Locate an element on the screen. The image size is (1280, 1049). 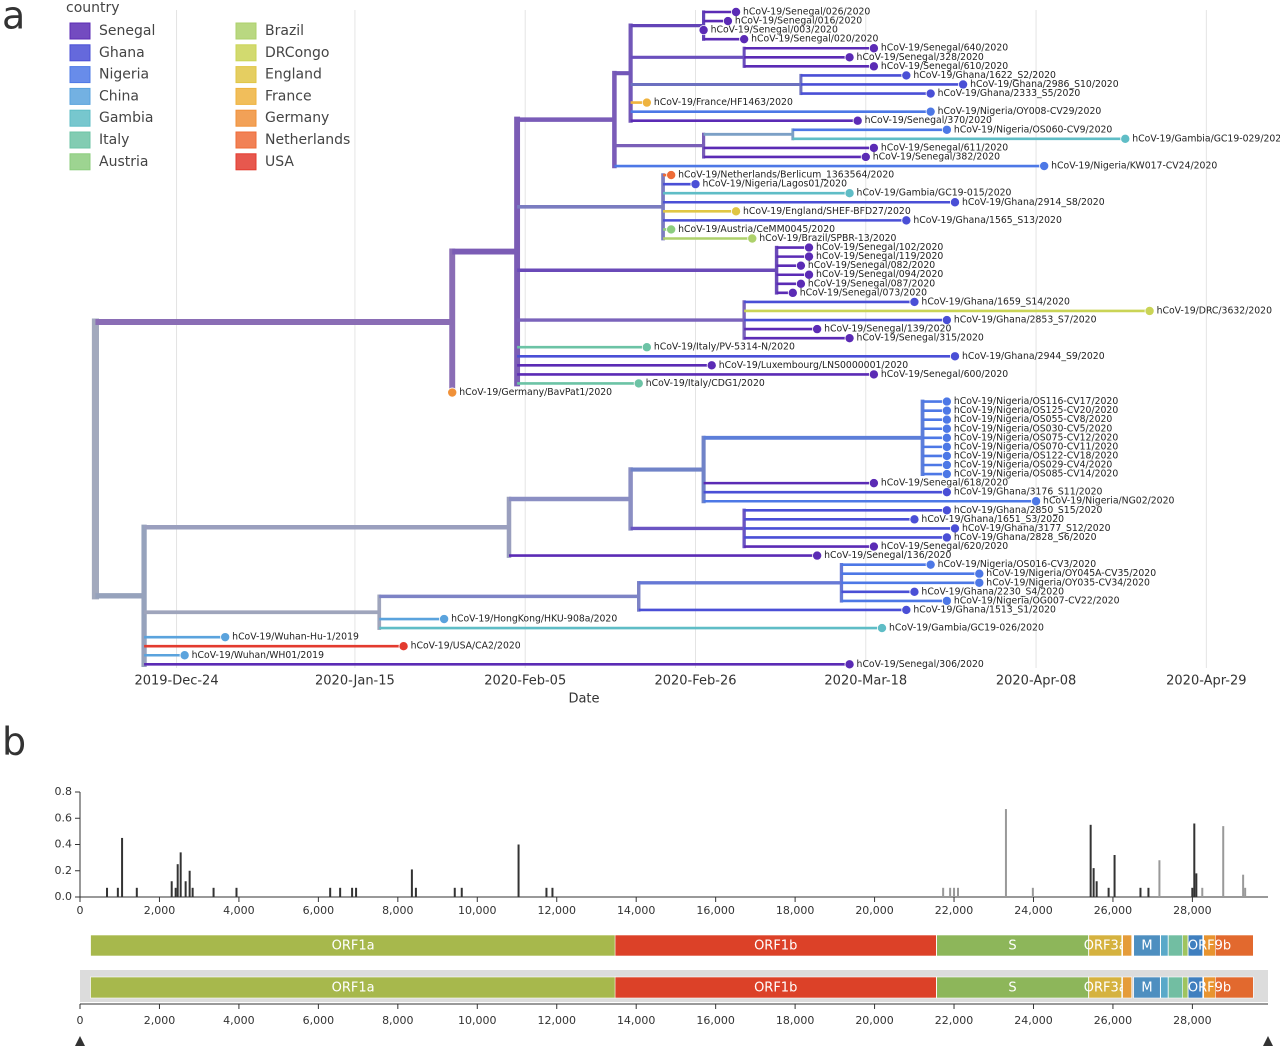
tip-label: hCoV-19/Nigeria/OS029-CV4/2020 is located at coordinates (1033, 465).